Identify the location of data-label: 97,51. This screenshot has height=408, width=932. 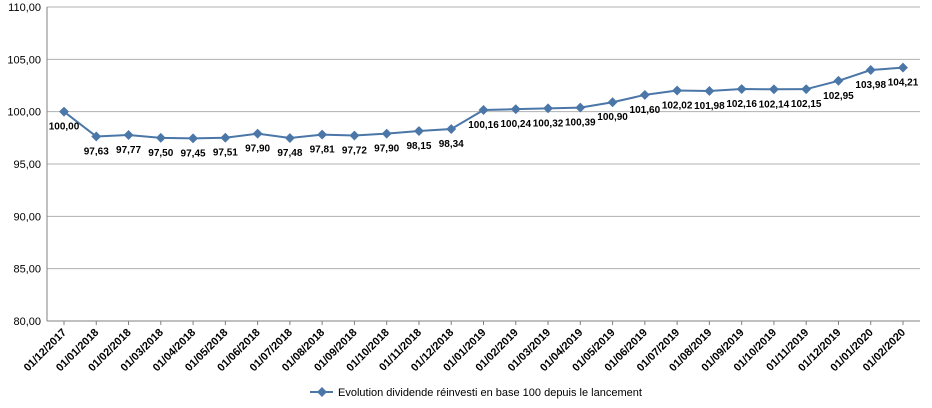
(225, 153).